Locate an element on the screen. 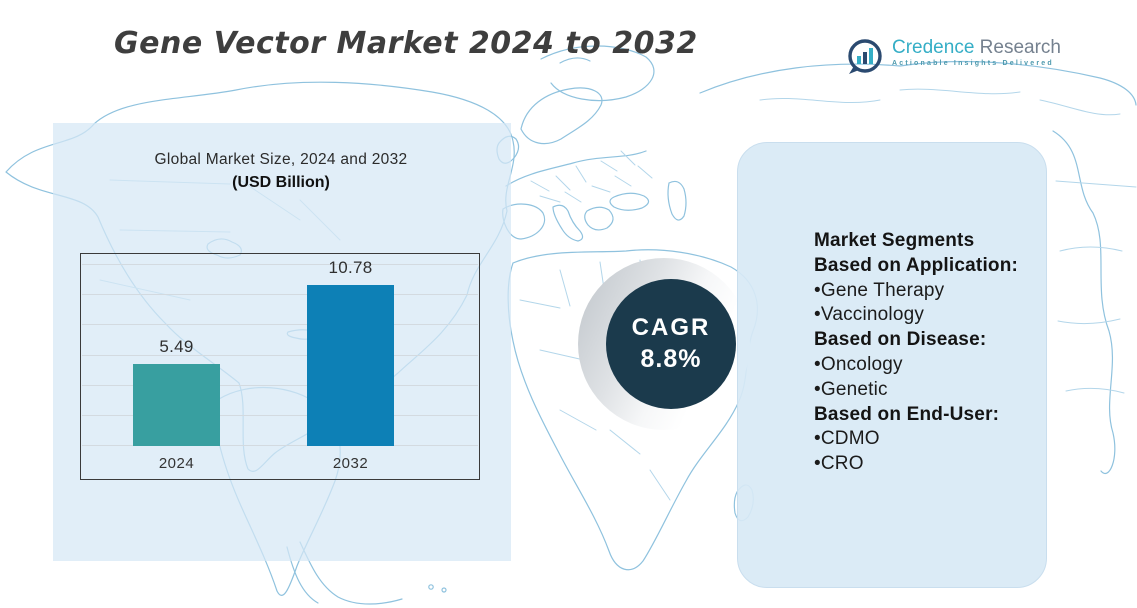  cagr-label: CAGR is located at coordinates (671, 327).